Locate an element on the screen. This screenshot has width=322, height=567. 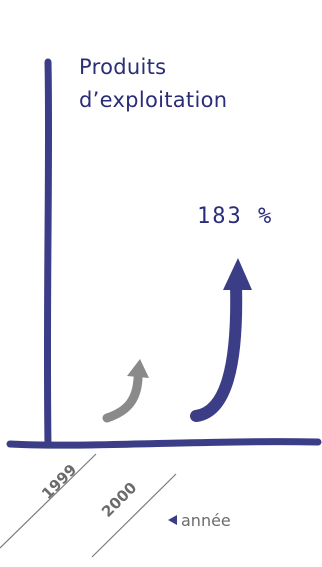
y-axis is located at coordinates (48, 253).